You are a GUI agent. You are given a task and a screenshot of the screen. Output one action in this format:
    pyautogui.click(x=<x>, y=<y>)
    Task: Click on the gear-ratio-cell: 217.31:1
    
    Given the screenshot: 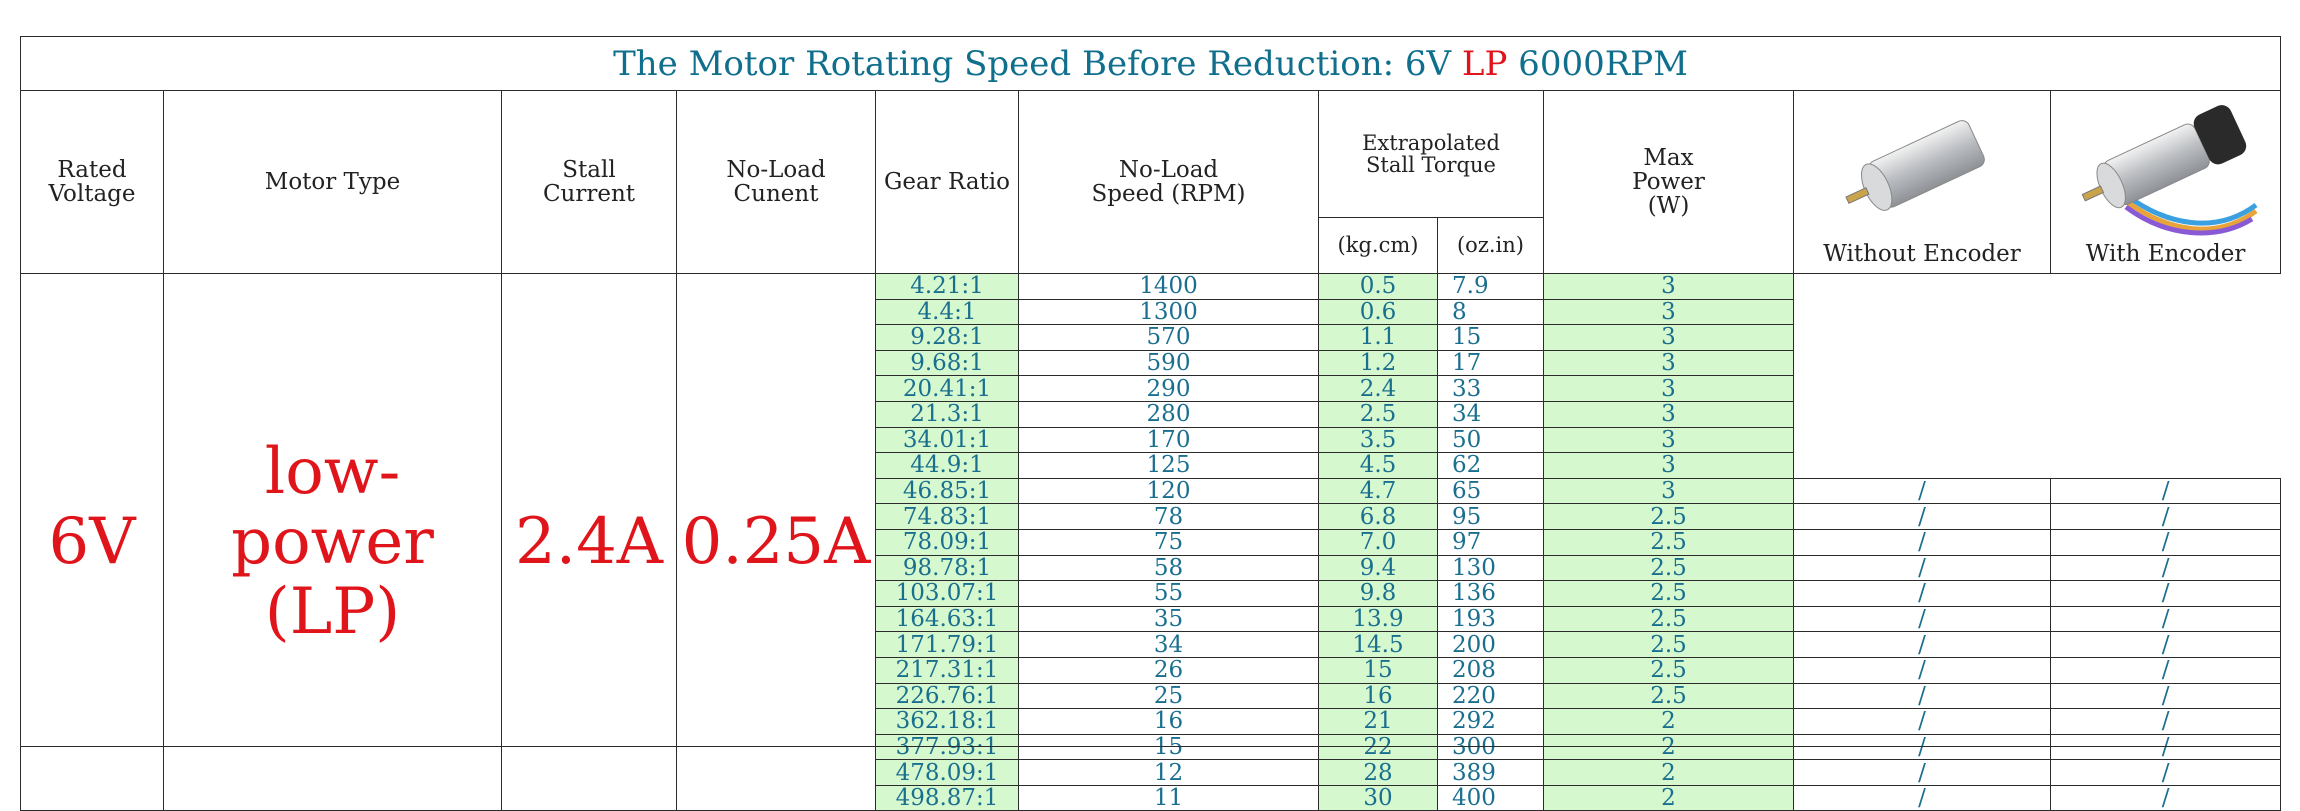 What is the action you would take?
    pyautogui.click(x=947, y=670)
    